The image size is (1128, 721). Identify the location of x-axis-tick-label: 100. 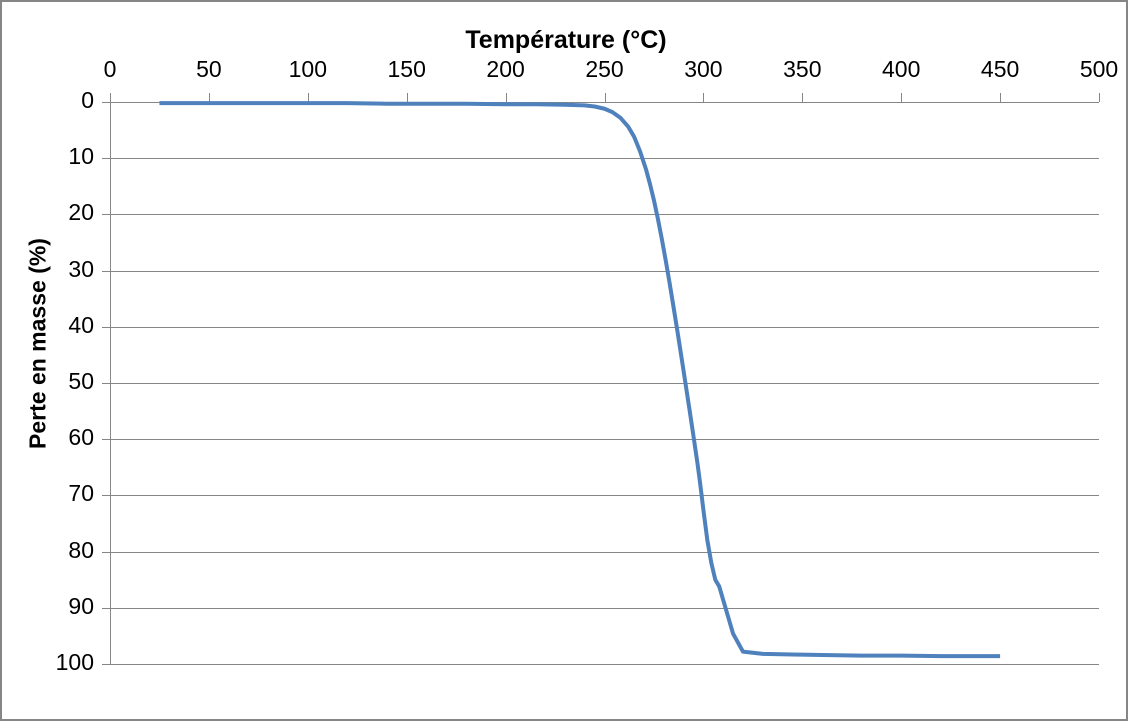
(307, 69).